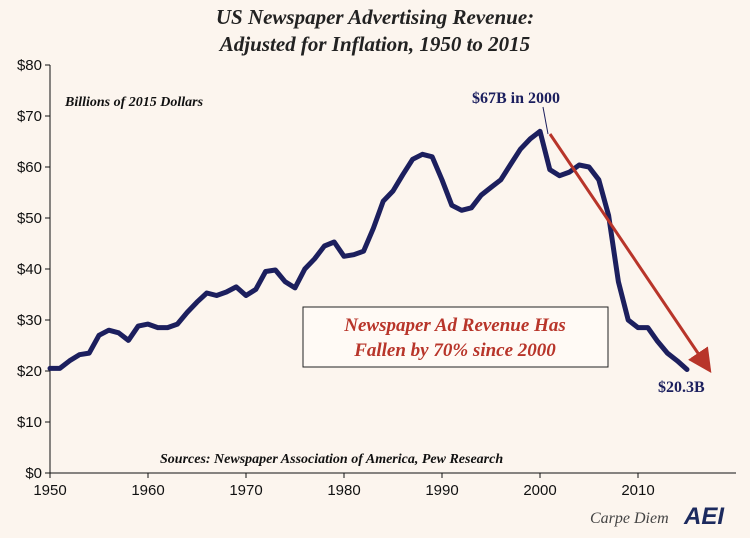 The height and width of the screenshot is (538, 750). Describe the element at coordinates (629, 518) in the screenshot. I see `carpe-diem-label: Carpe Diem` at that location.